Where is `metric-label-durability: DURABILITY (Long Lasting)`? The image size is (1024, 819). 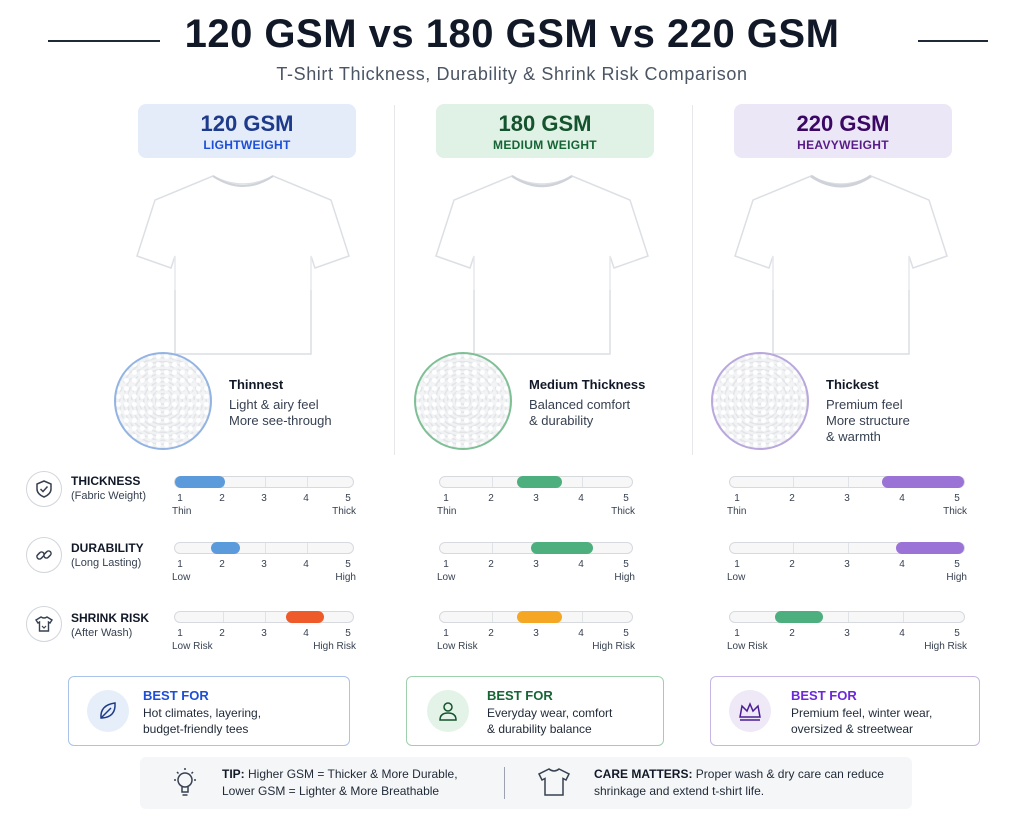 metric-label-durability: DURABILITY (Long Lasting) is located at coordinates (107, 556).